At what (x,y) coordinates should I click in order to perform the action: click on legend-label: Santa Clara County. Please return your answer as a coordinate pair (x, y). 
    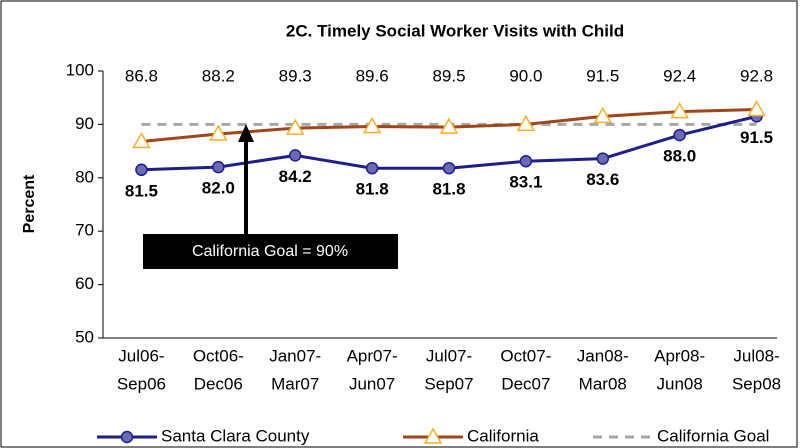
    Looking at the image, I should click on (235, 435).